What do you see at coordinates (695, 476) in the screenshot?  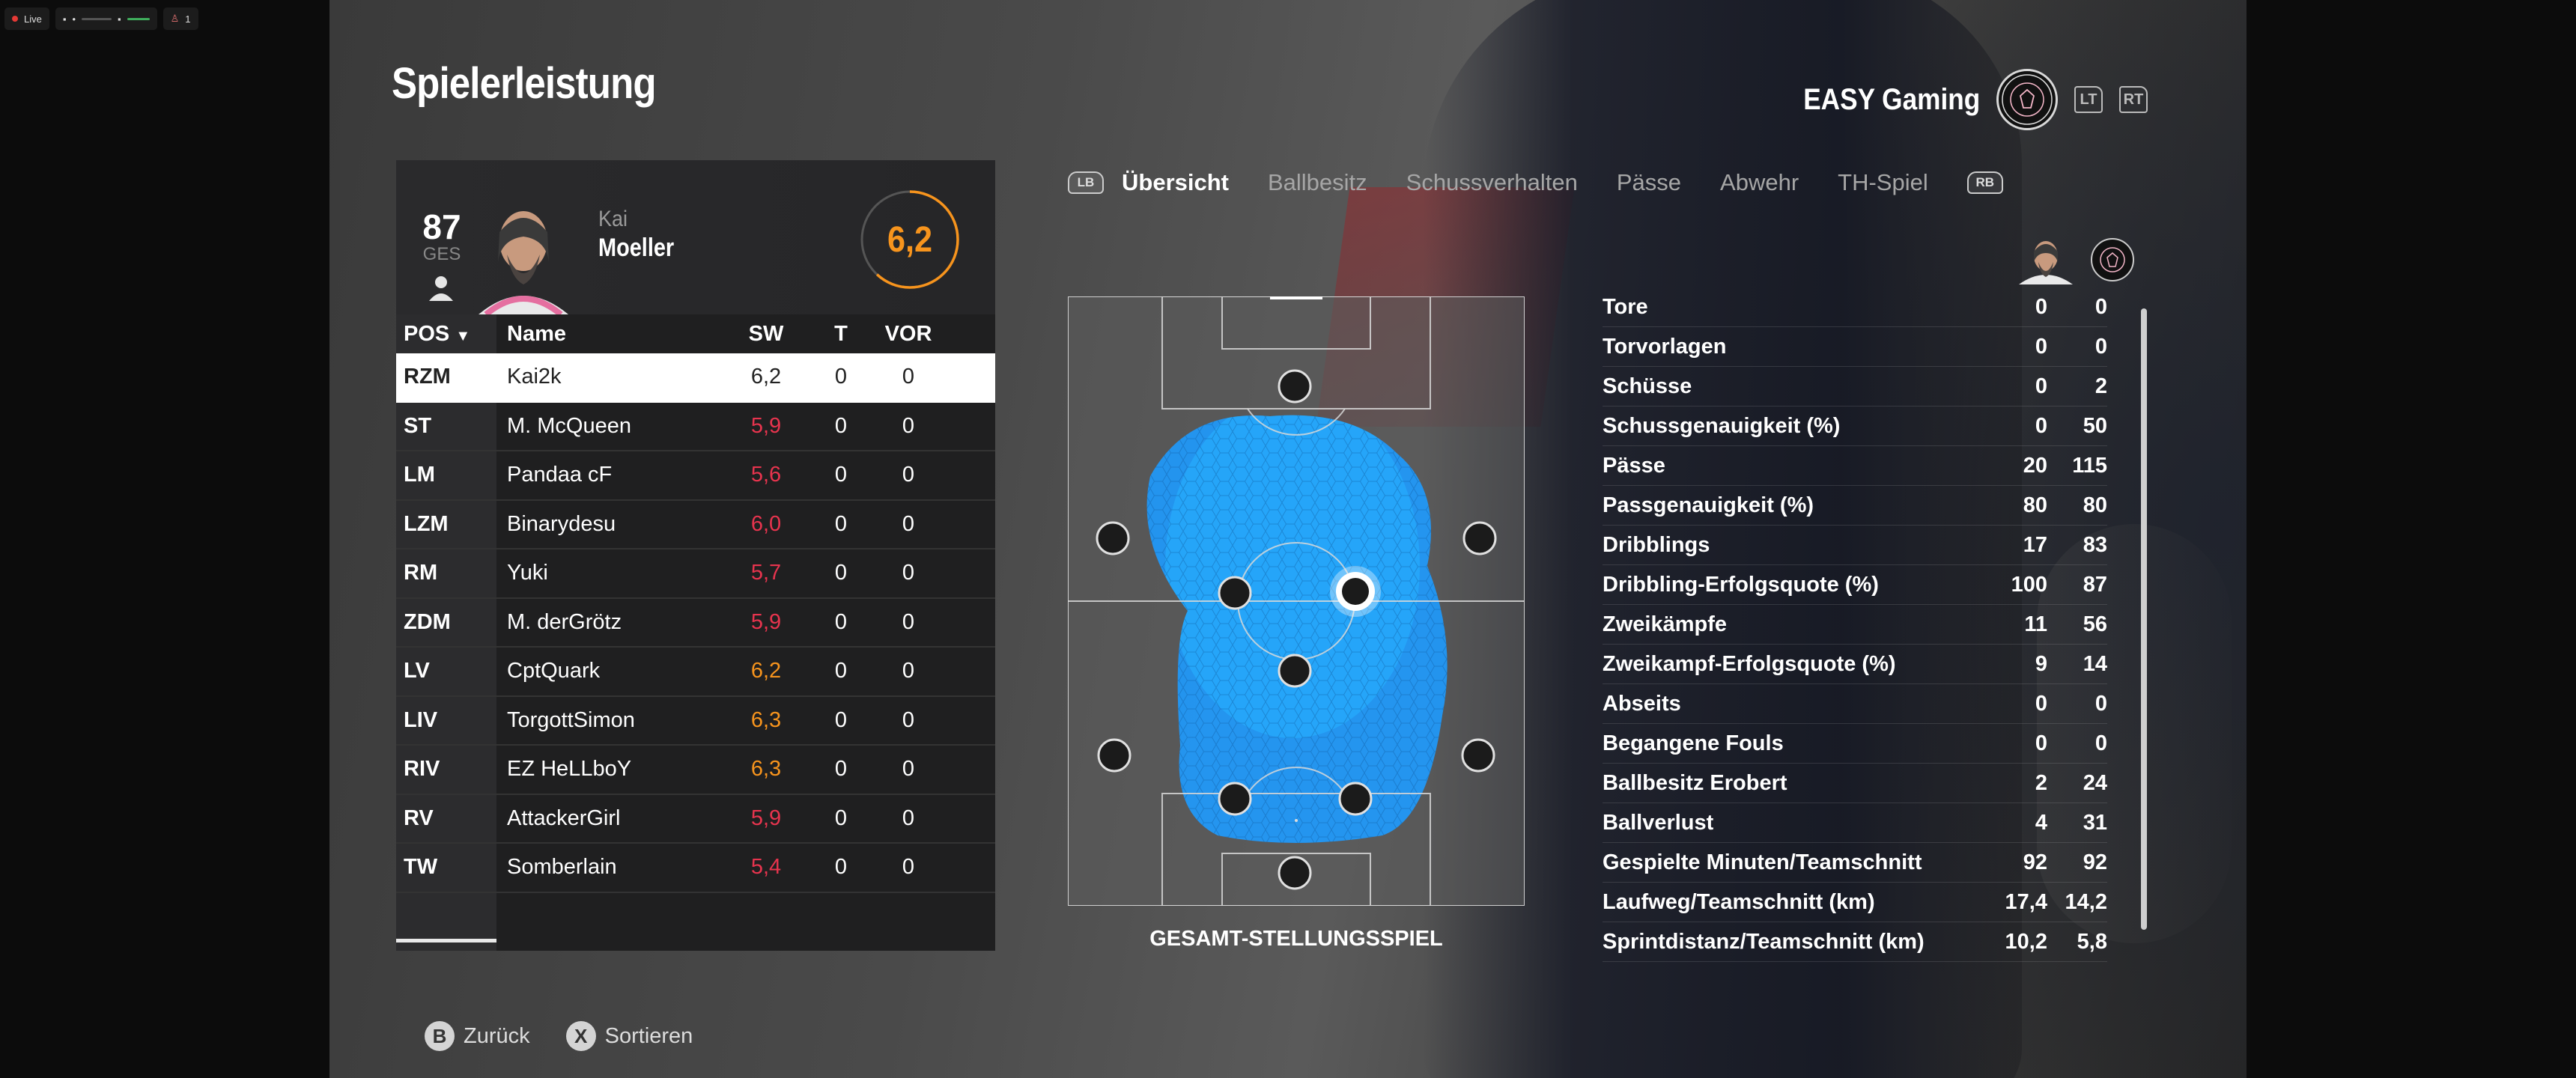 I see `table-row: LM Pandaa cF 5,6 0 0` at bounding box center [695, 476].